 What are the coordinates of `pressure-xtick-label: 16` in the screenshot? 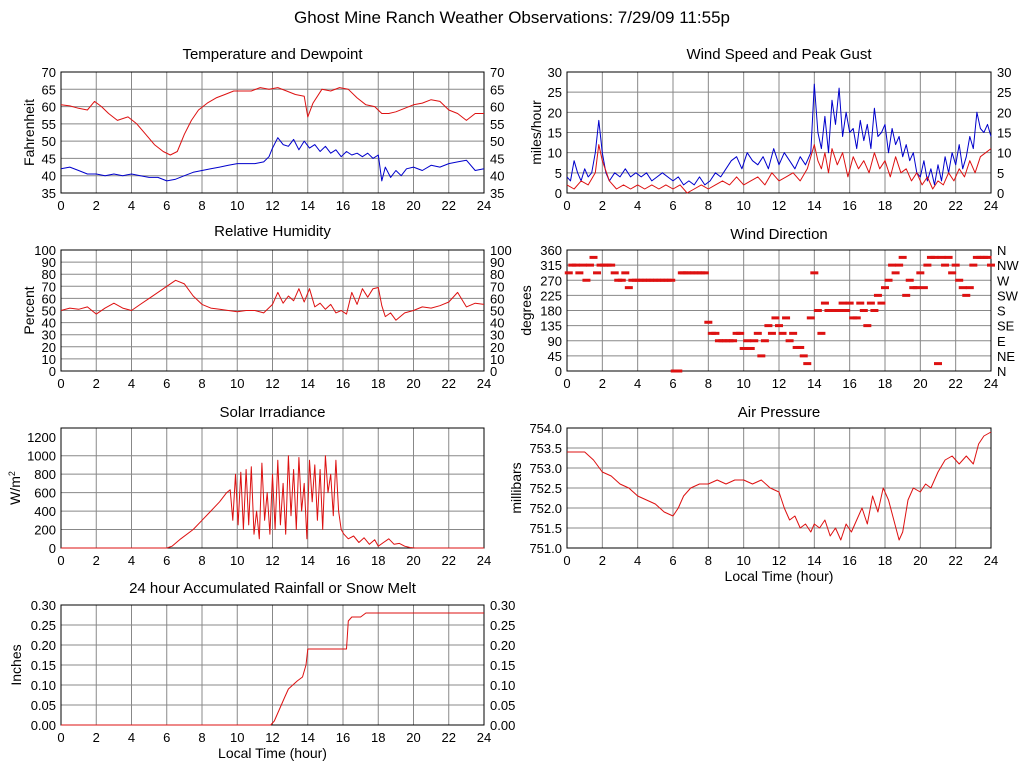 It's located at (849, 560).